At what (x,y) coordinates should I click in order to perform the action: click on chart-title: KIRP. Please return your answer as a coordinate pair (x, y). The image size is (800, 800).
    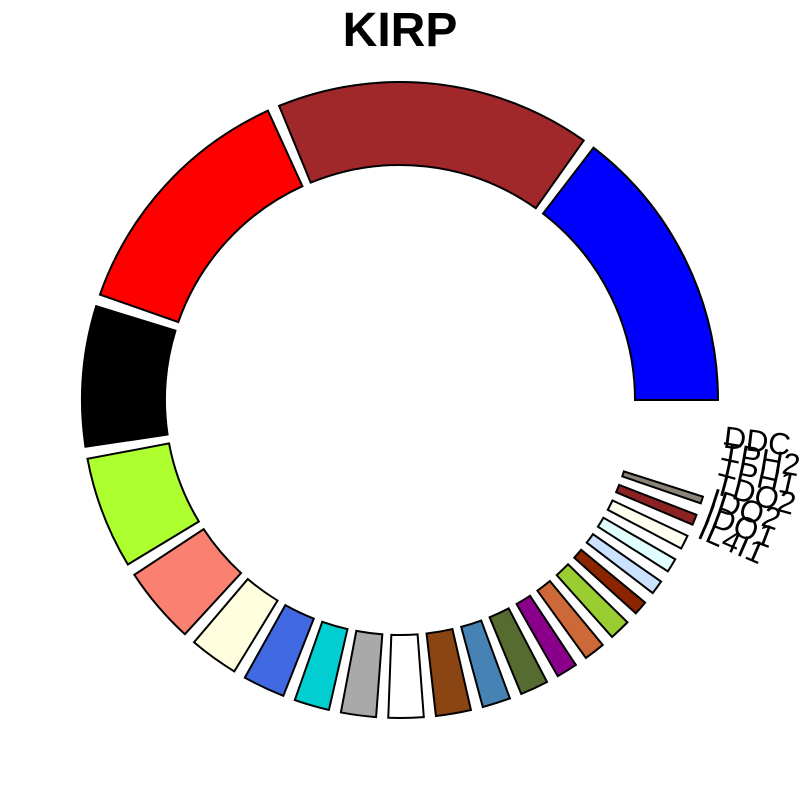
    Looking at the image, I should click on (400, 30).